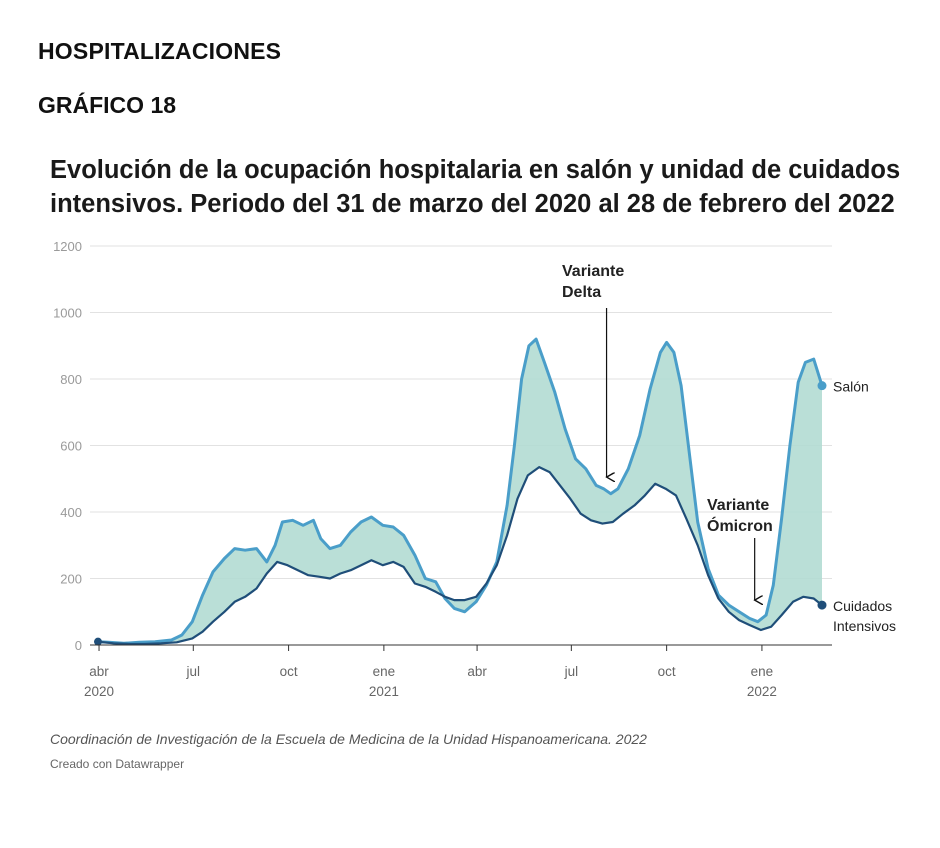 The image size is (940, 848). I want to click on x-tick-year-label: 2021, so click(384, 691).